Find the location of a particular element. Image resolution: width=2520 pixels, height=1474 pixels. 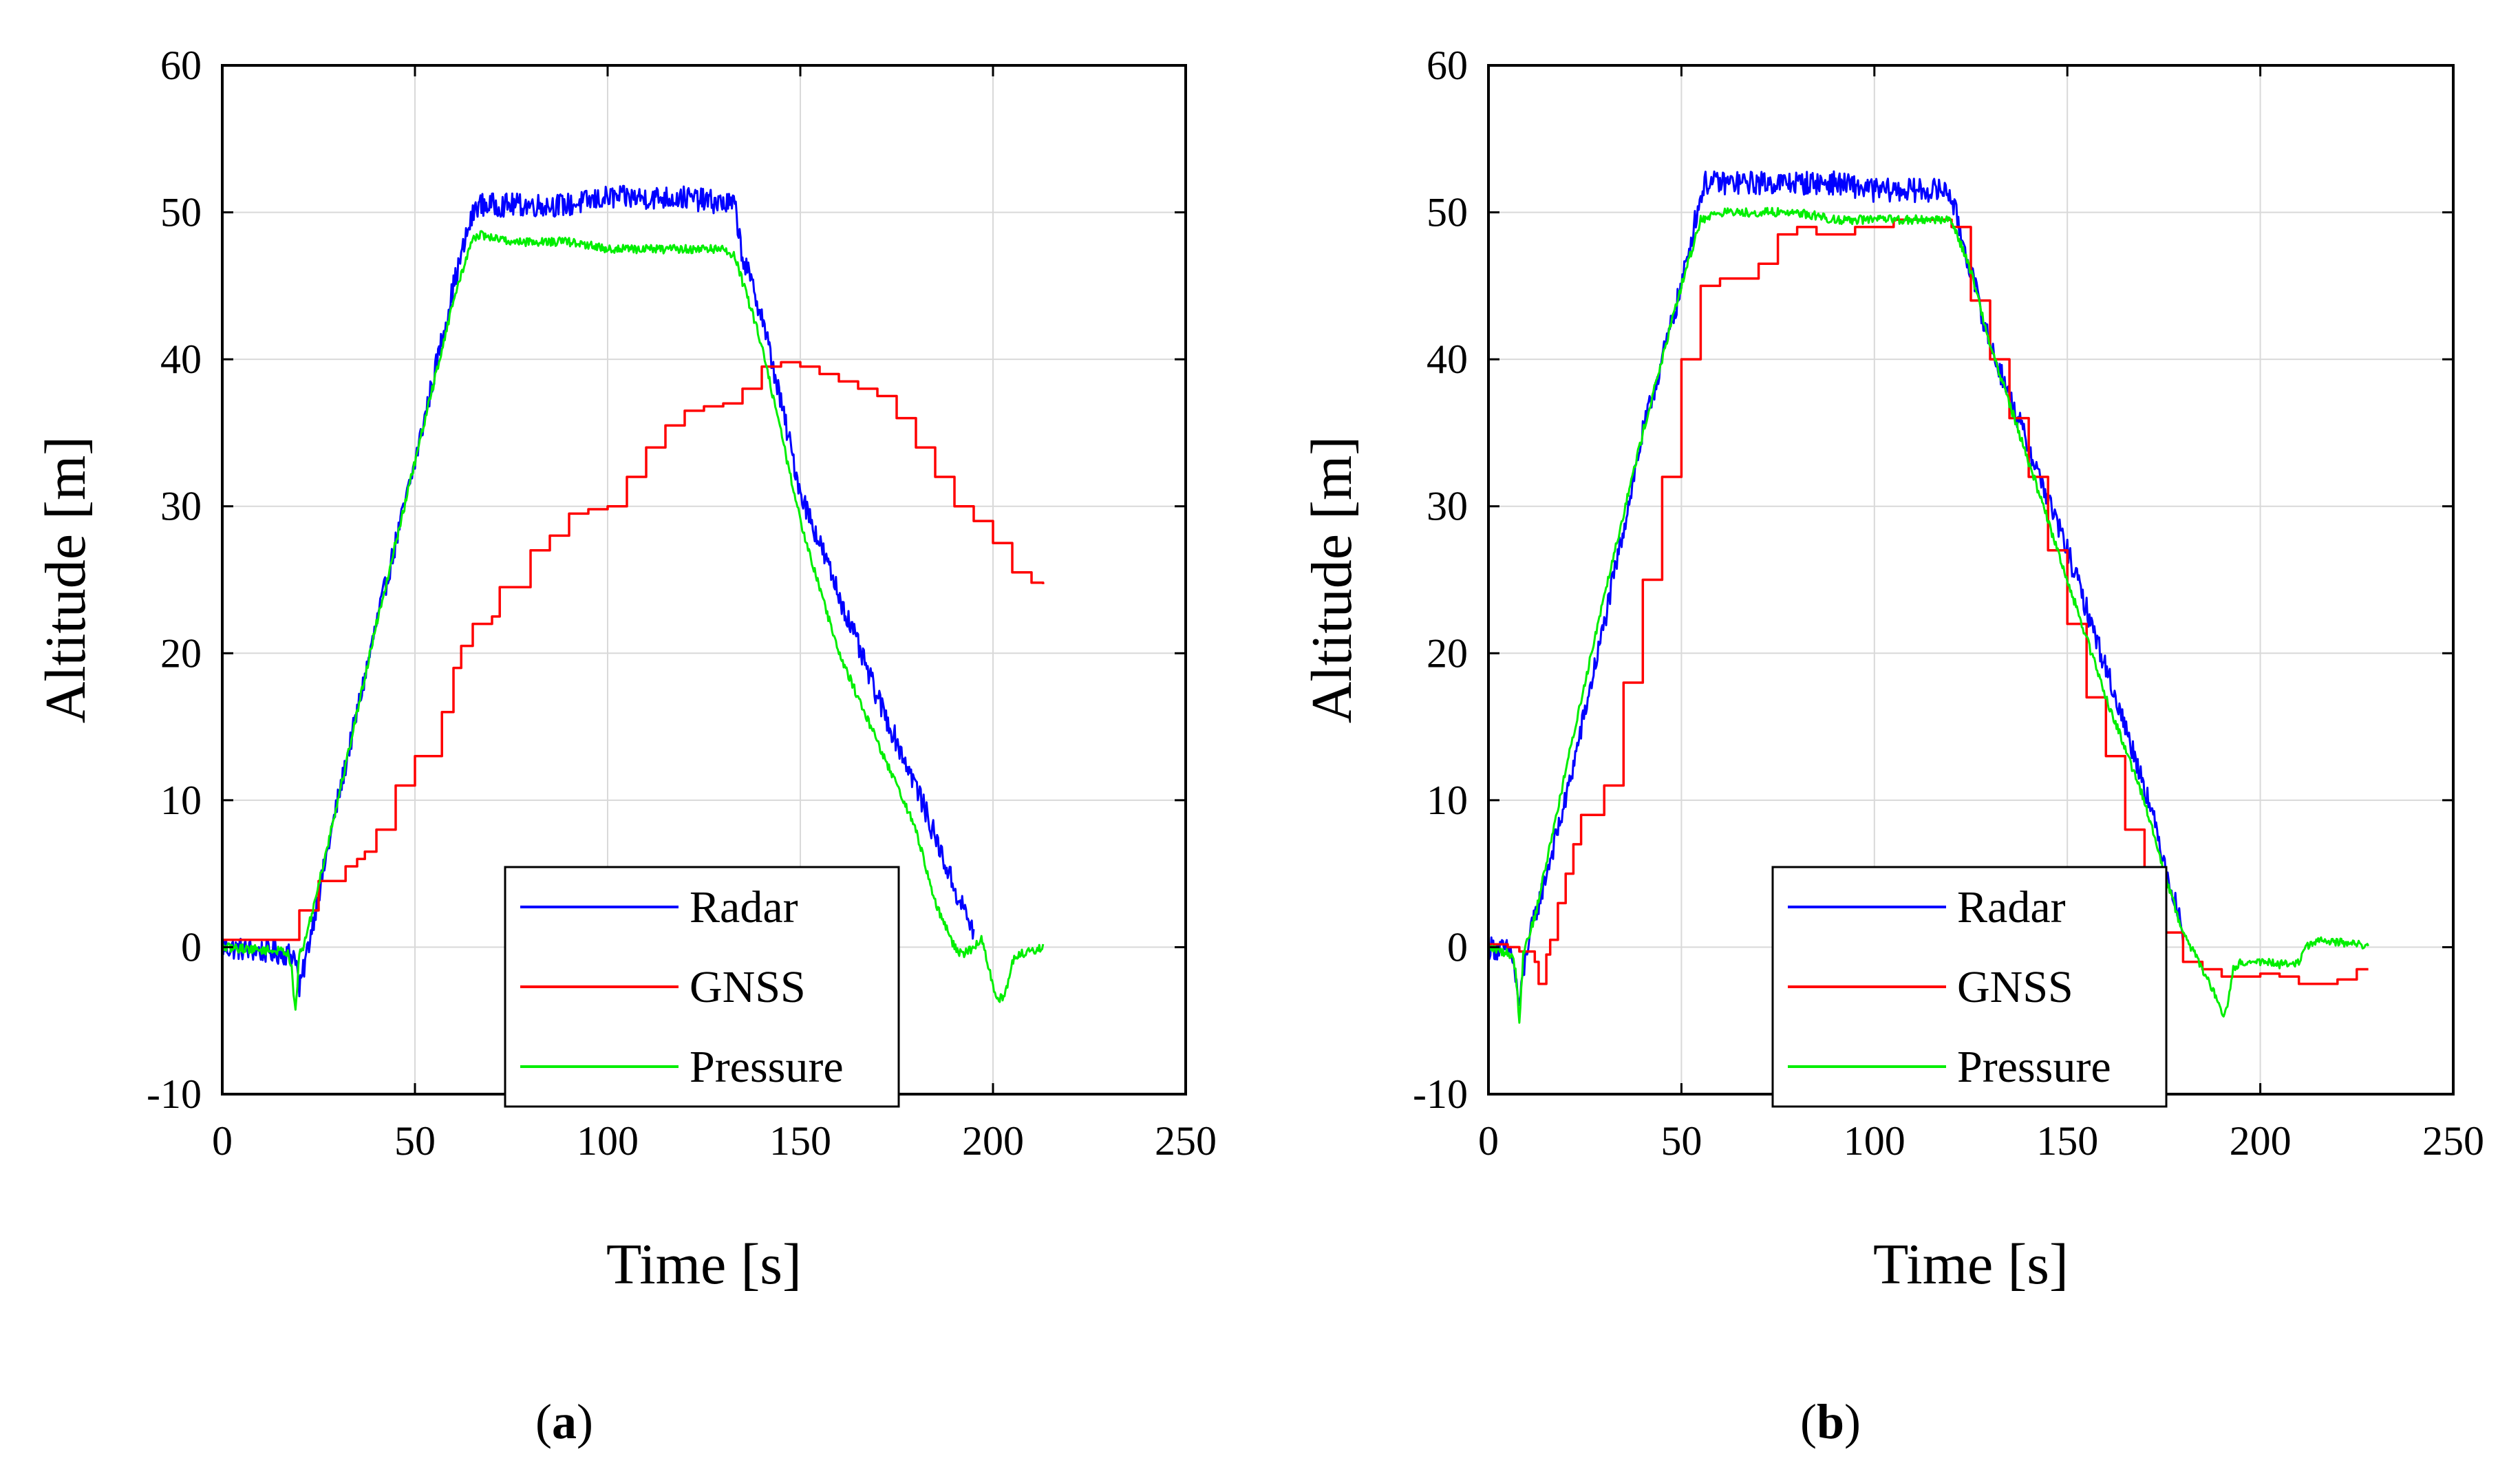

panel-a-xtick-label-5: 250 is located at coordinates (1186, 1141).